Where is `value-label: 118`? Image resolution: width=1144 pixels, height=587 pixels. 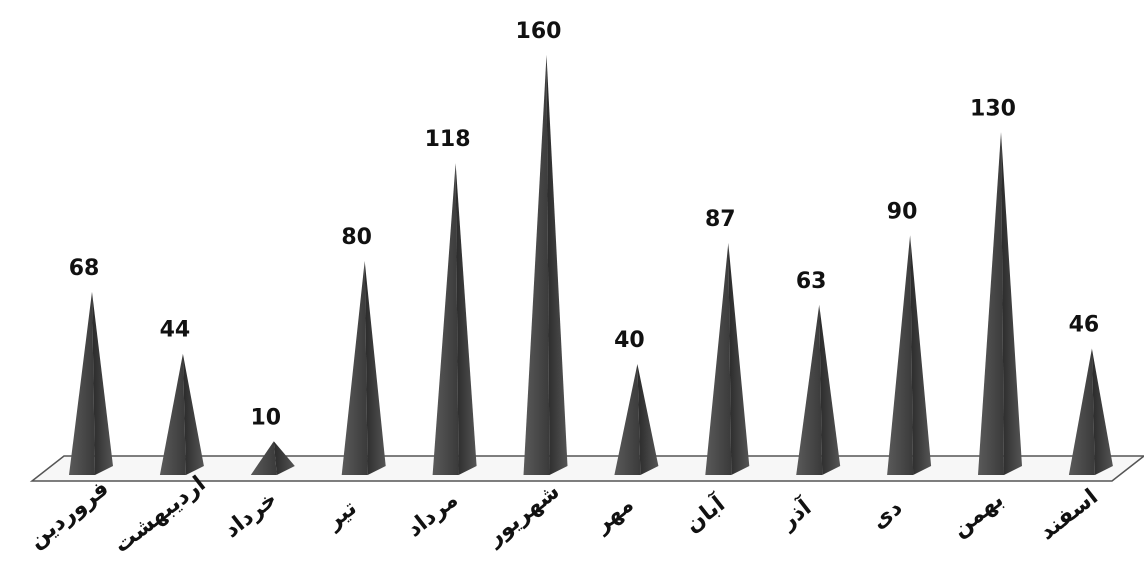
value-label: 118 is located at coordinates (448, 139).